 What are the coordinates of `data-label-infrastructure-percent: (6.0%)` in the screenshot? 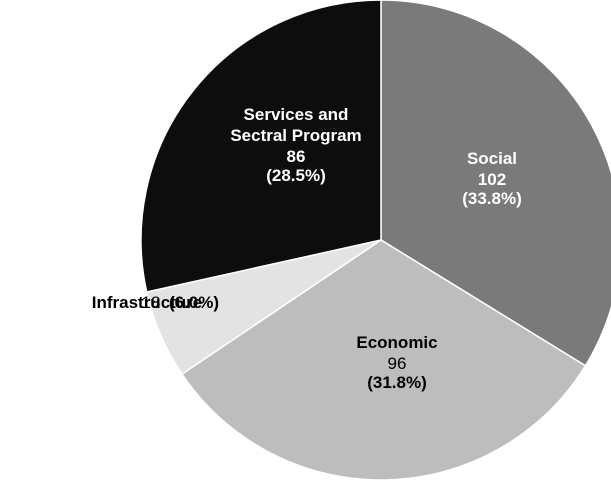 It's located at (194, 302).